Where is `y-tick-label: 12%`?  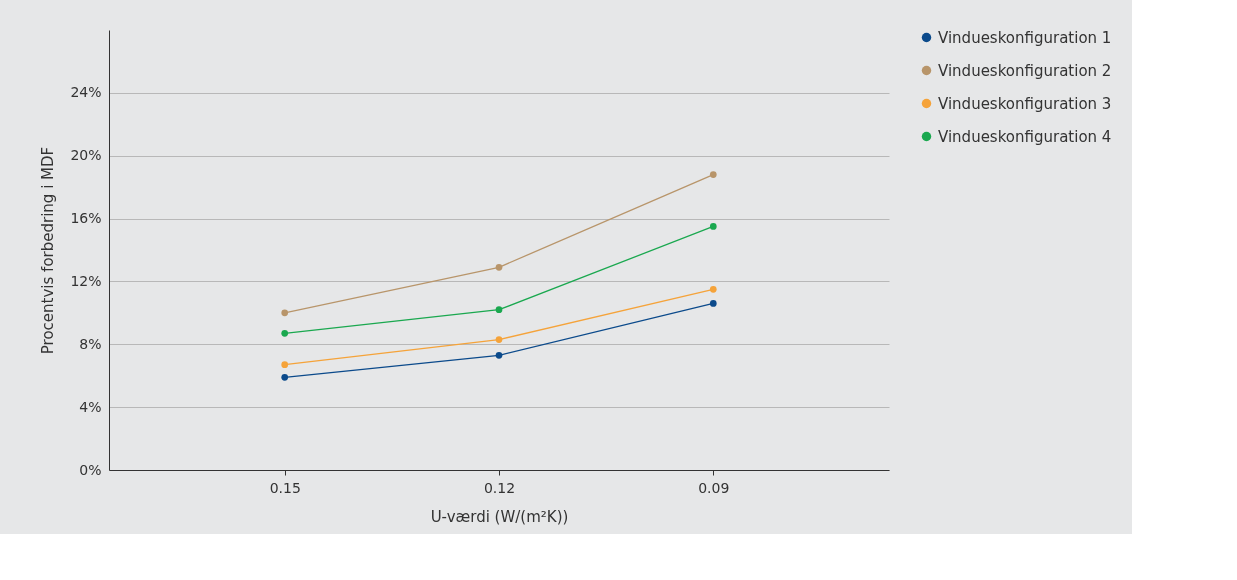 y-tick-label: 12% is located at coordinates (86, 280).